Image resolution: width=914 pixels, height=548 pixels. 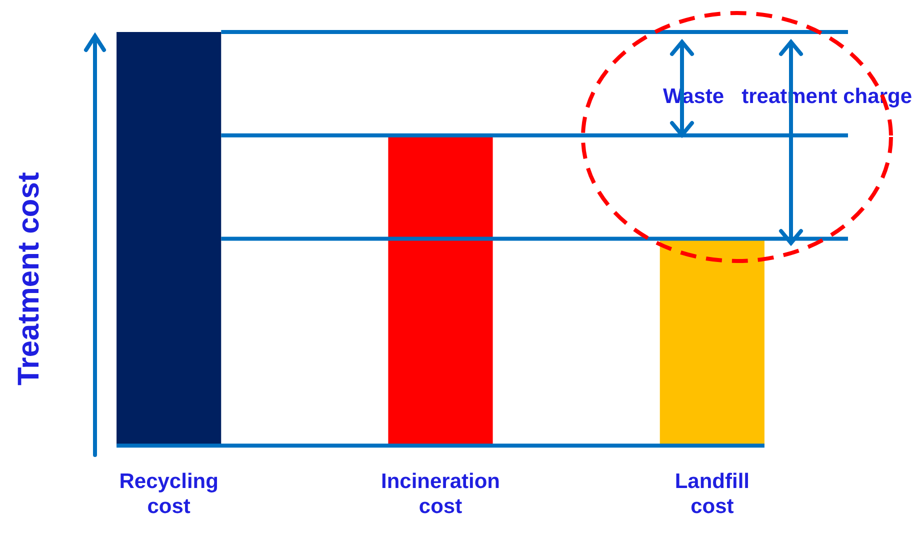 I want to click on x-tick-label: Landfill cost, so click(x=712, y=494).